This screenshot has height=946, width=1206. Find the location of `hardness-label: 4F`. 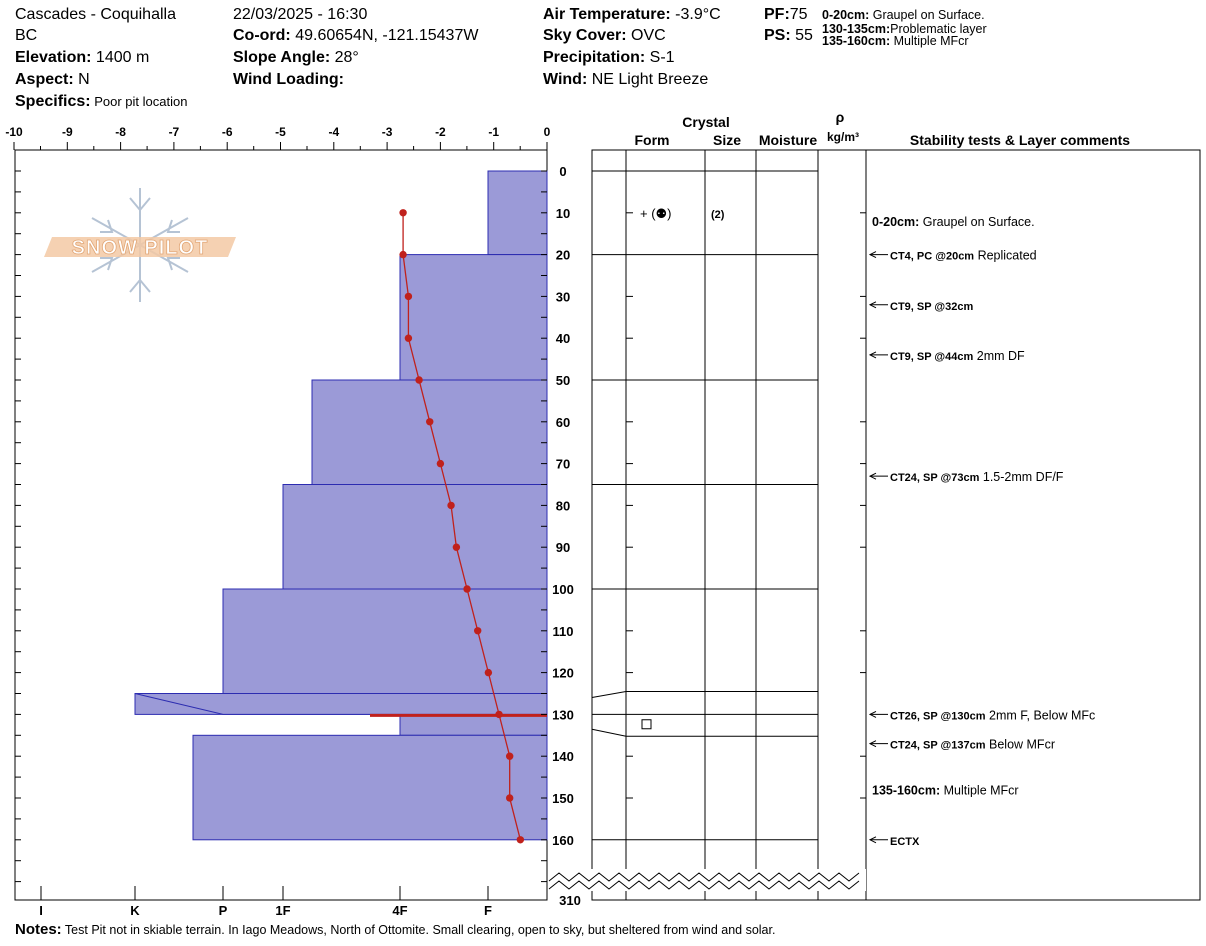

hardness-label: 4F is located at coordinates (399, 910).